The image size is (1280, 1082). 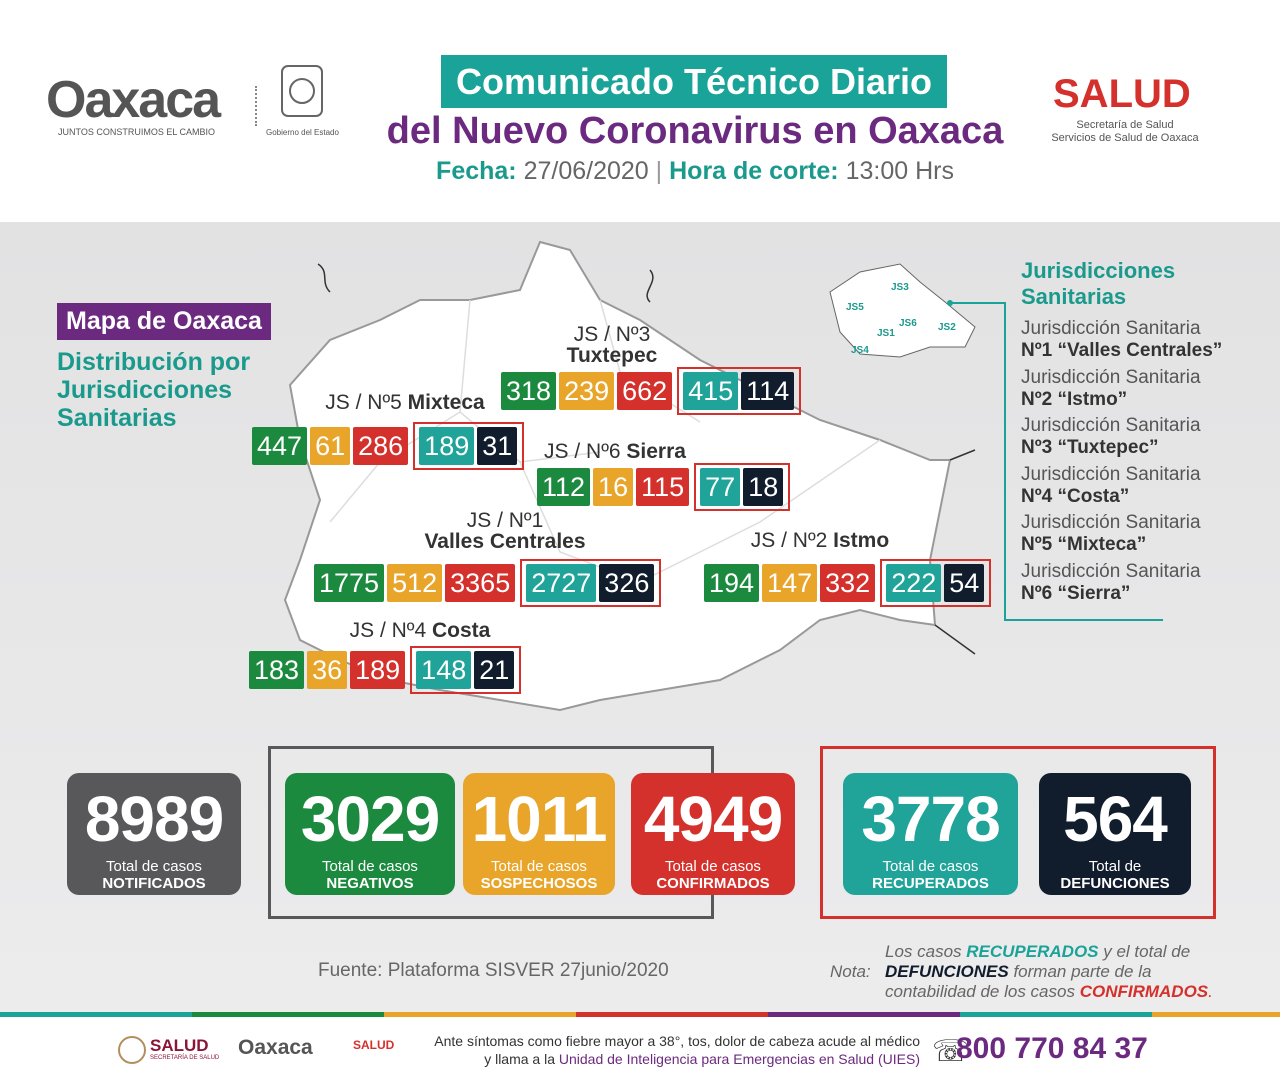 I want to click on value-box: 286, so click(x=381, y=446).